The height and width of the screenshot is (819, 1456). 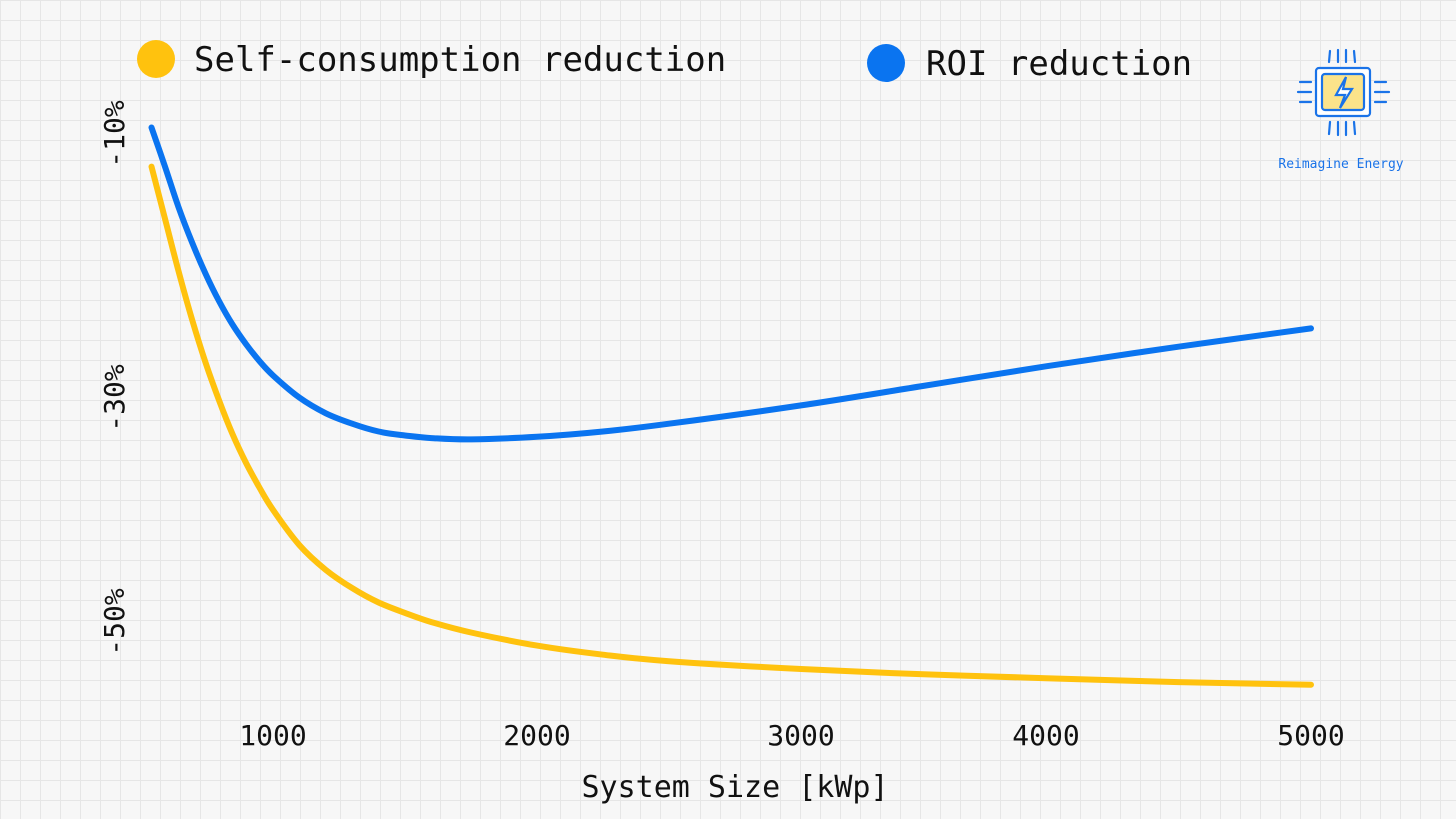 I want to click on x-tick-label: 3000, so click(x=800, y=735).